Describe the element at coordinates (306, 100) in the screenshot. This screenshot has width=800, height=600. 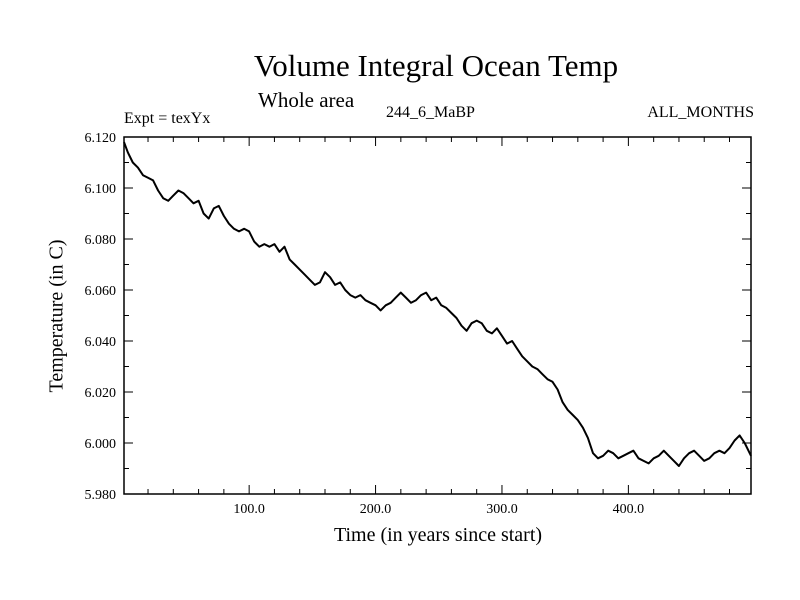
I see `chart-subtitle: Whole area` at that location.